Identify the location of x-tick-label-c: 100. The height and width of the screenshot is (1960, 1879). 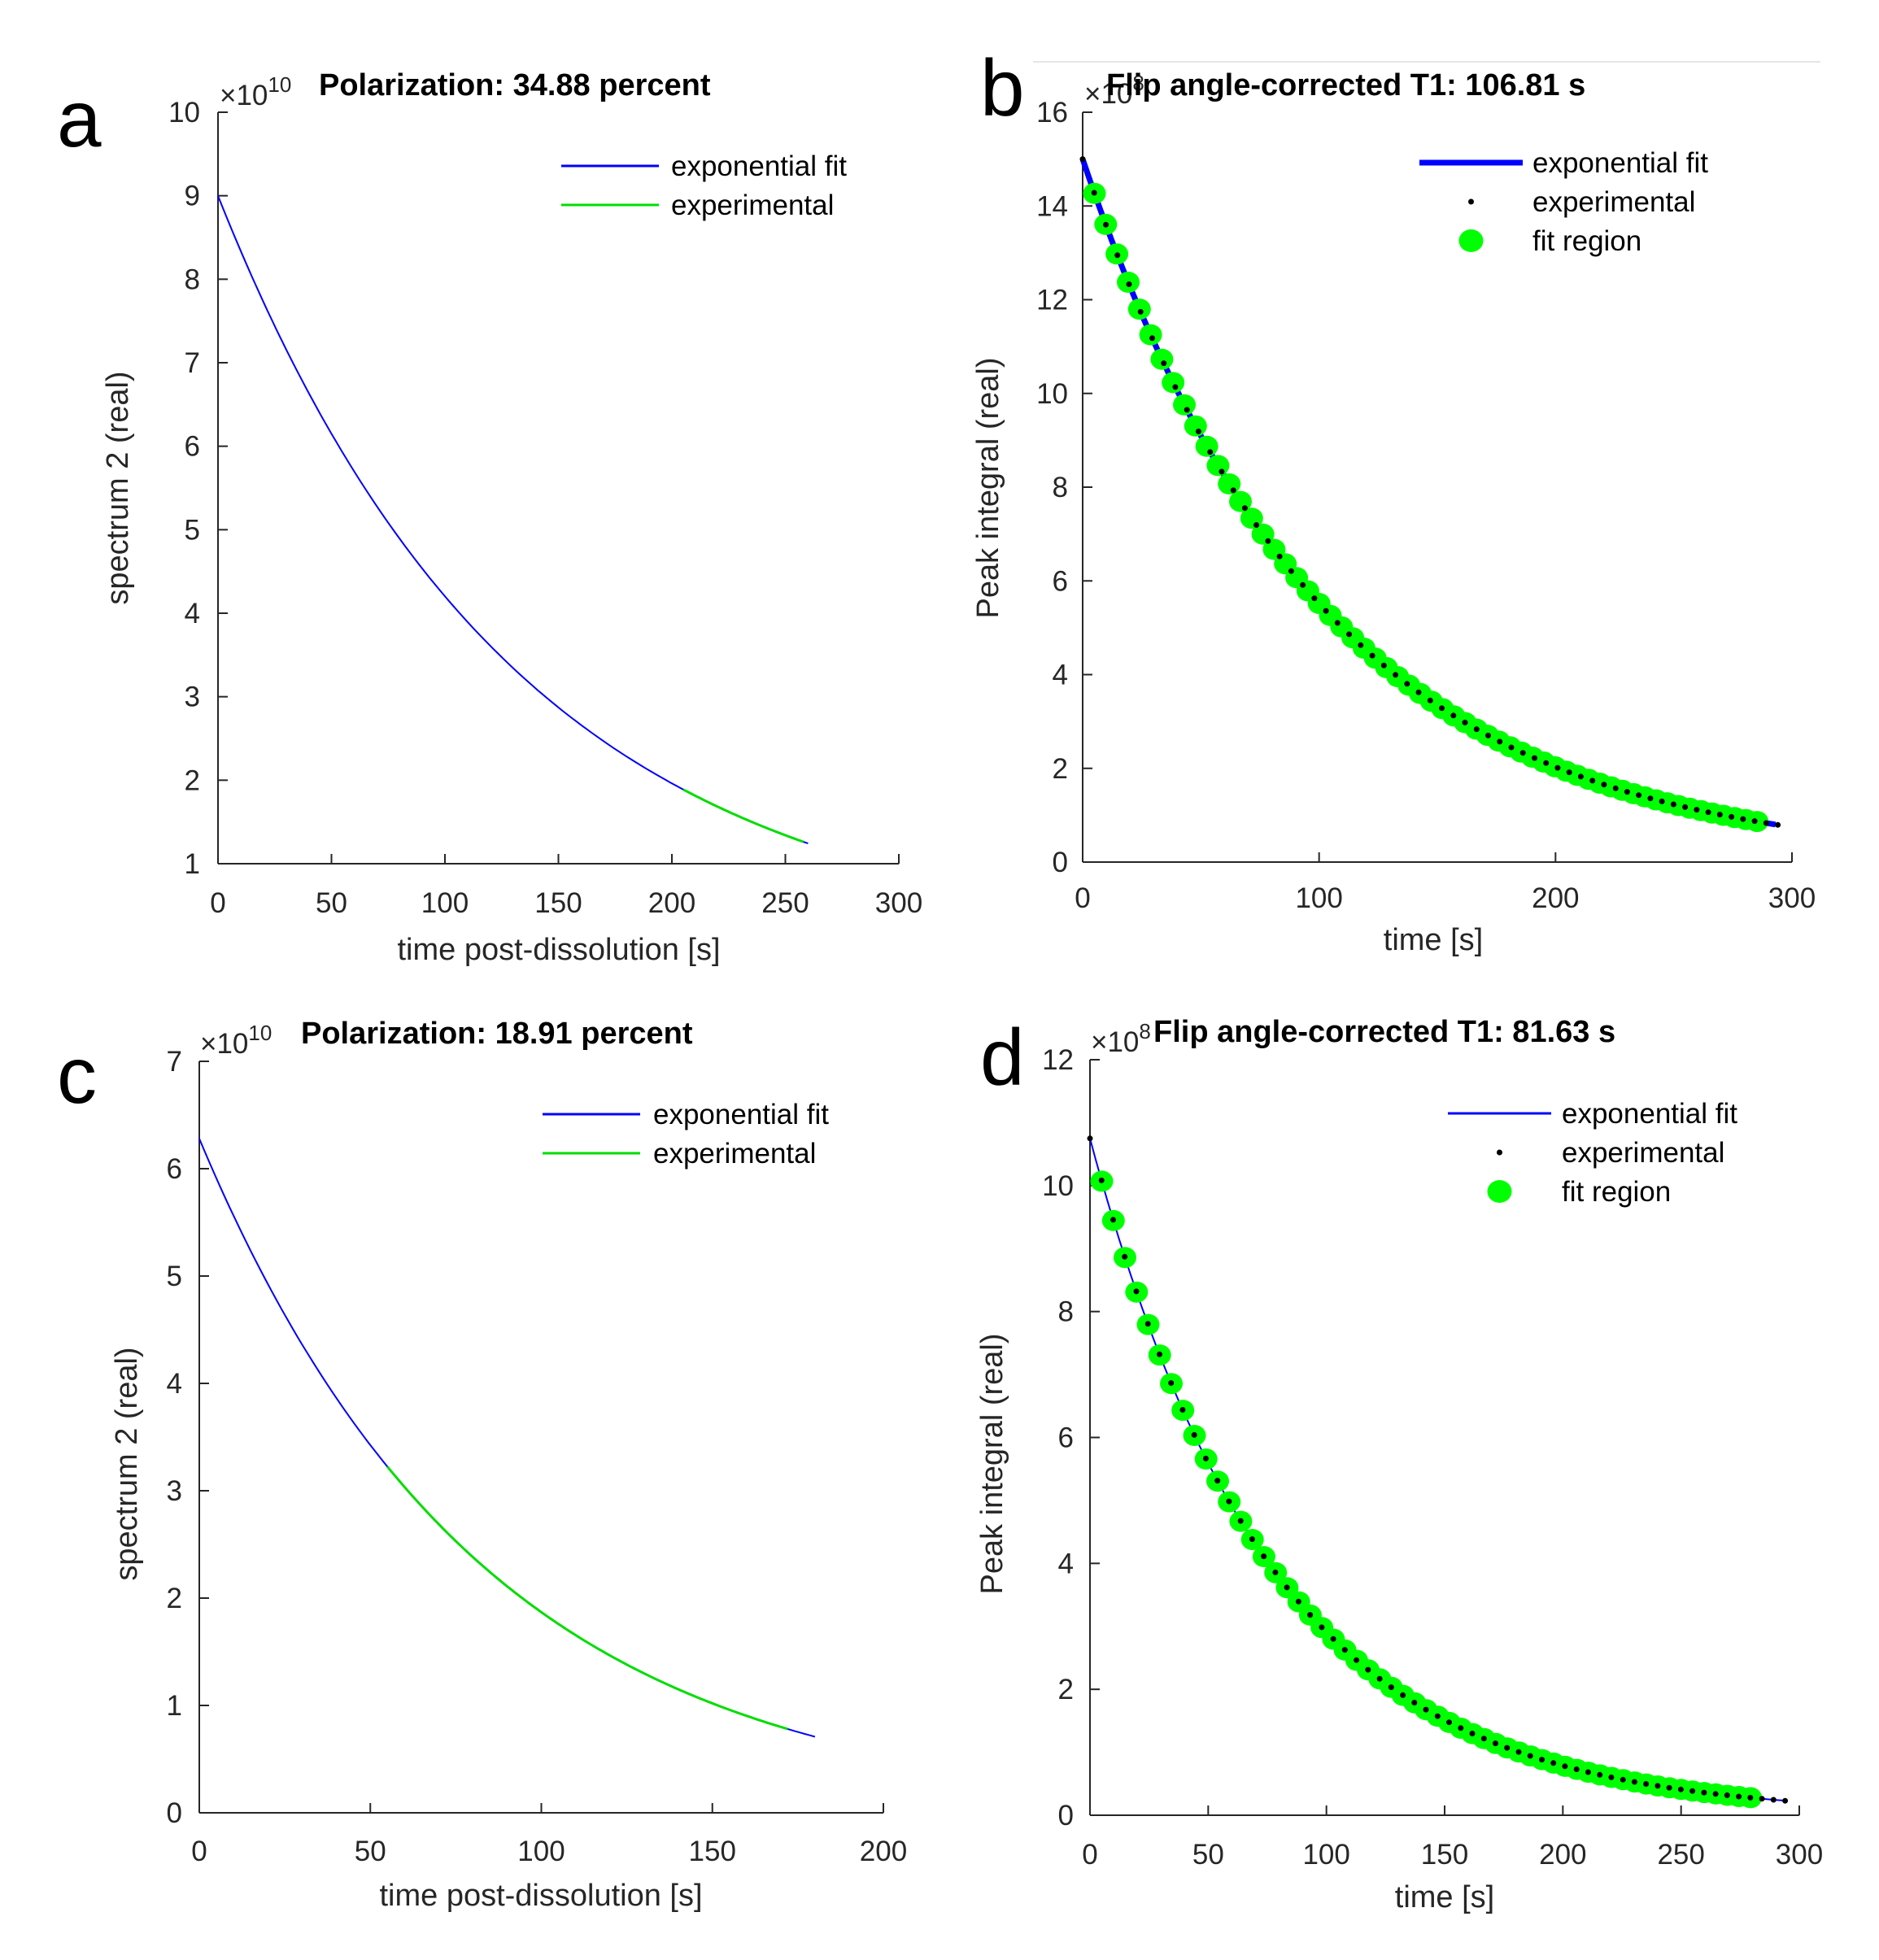
(541, 1851).